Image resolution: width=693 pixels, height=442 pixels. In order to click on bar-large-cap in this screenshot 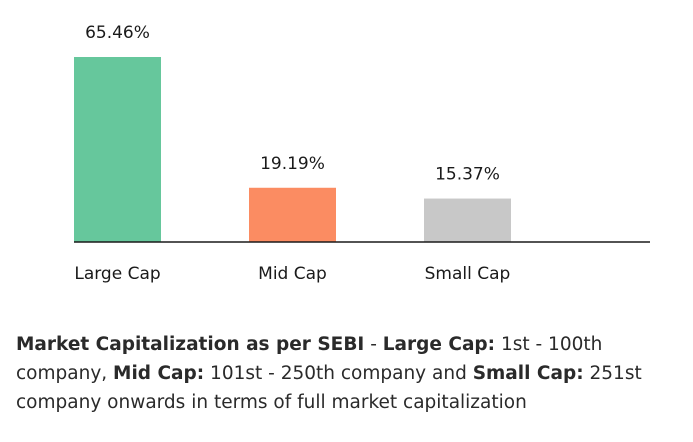, I will do `click(117, 149)`.